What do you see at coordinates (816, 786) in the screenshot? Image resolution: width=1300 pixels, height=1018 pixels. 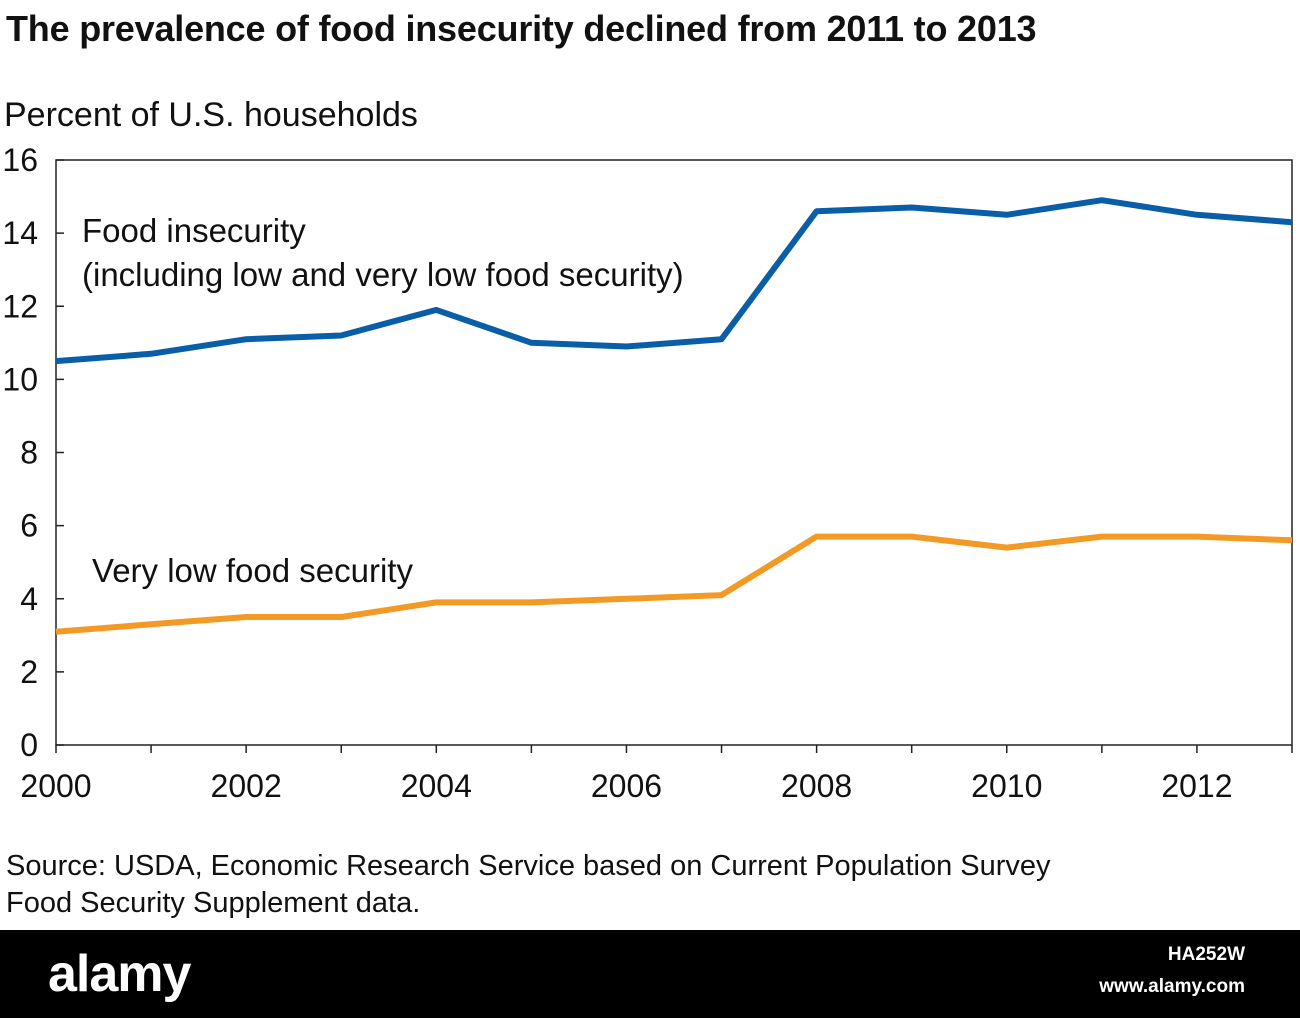 I see `x-tick-label: 2008` at bounding box center [816, 786].